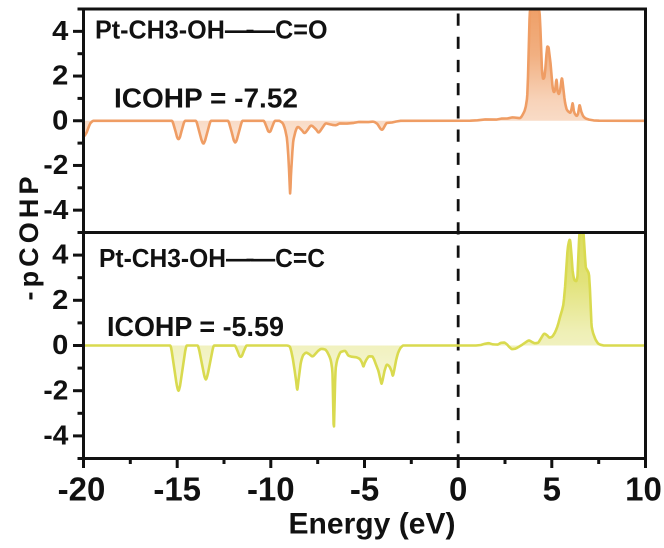 Image resolution: width=664 pixels, height=548 pixels. What do you see at coordinates (29, 239) in the screenshot?
I see `svg-text: -pCOHP` at bounding box center [29, 239].